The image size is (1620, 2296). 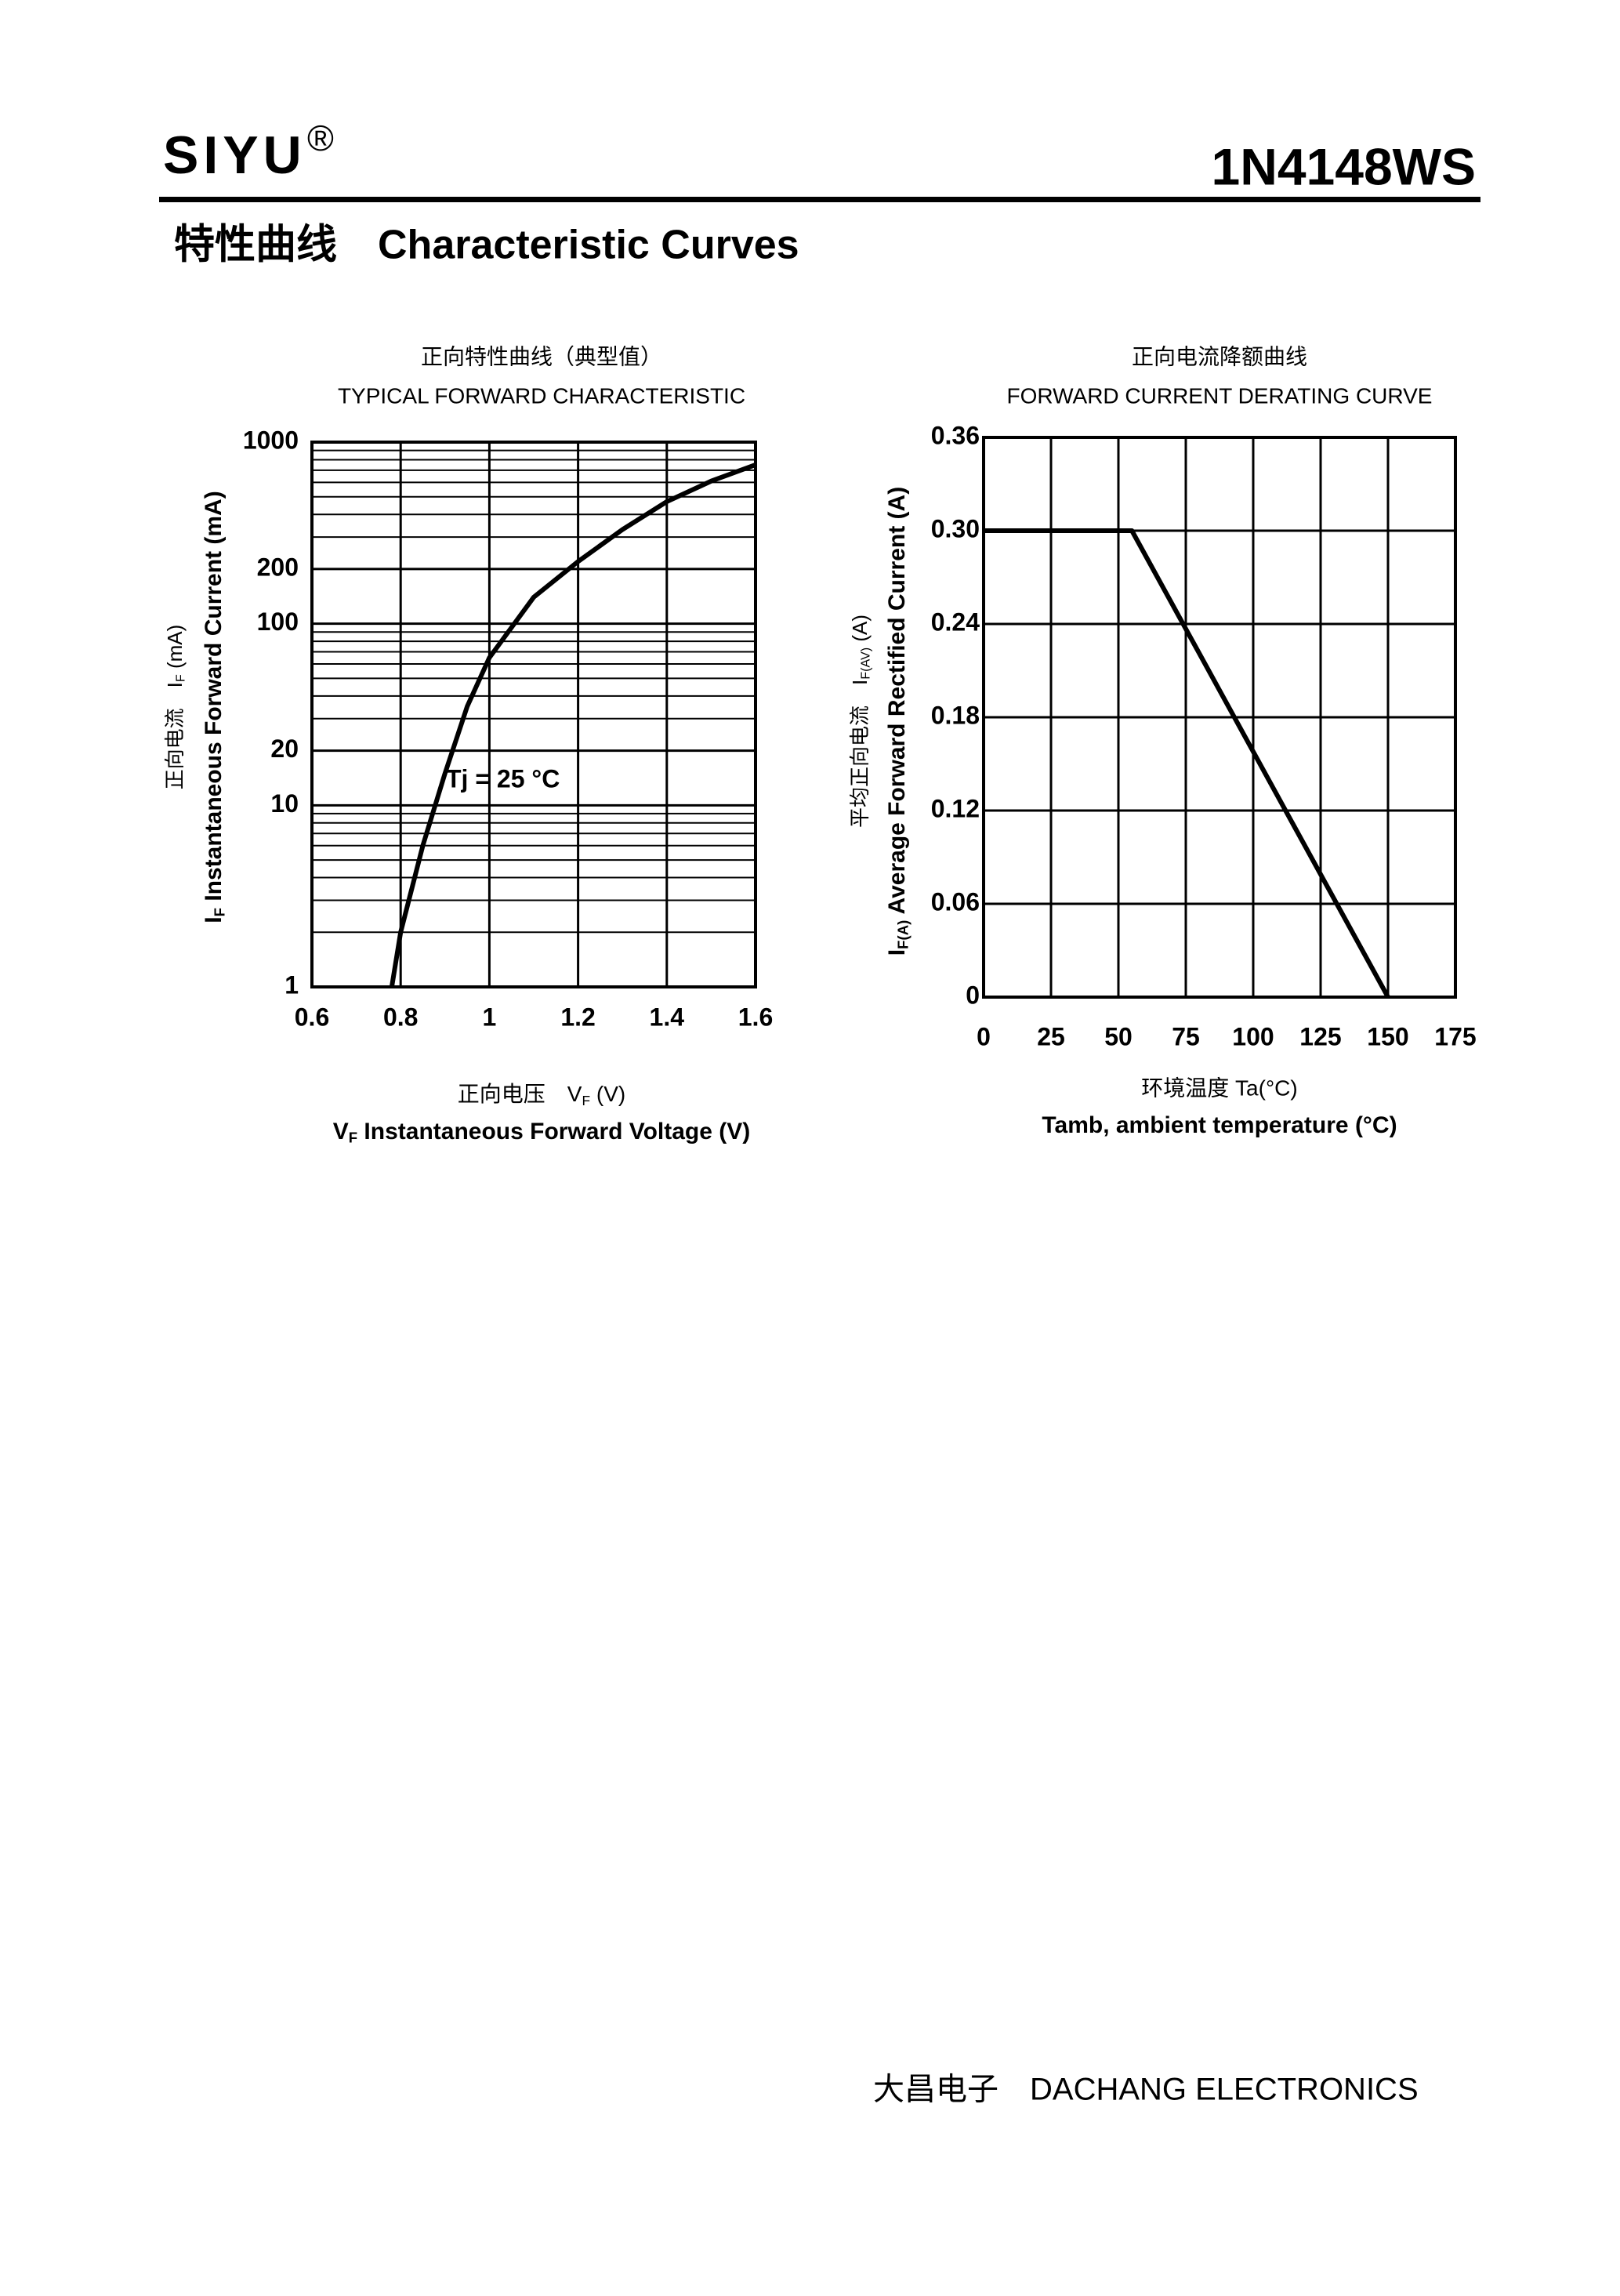 I want to click on x-axis-label-cn-symbol: V, so click(x=574, y=1094).